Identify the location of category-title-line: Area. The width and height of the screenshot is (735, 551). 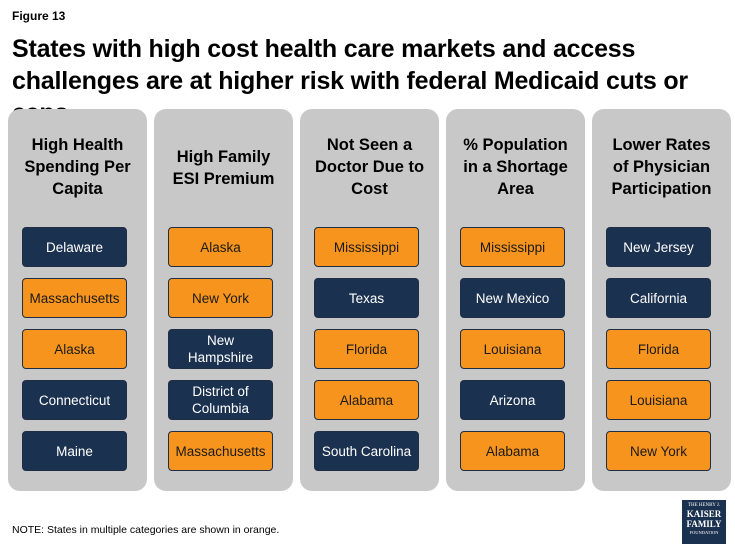
(515, 189).